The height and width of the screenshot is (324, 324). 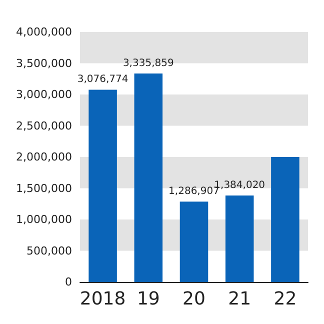 I want to click on y-tick-label: 1,000,000, so click(x=44, y=219).